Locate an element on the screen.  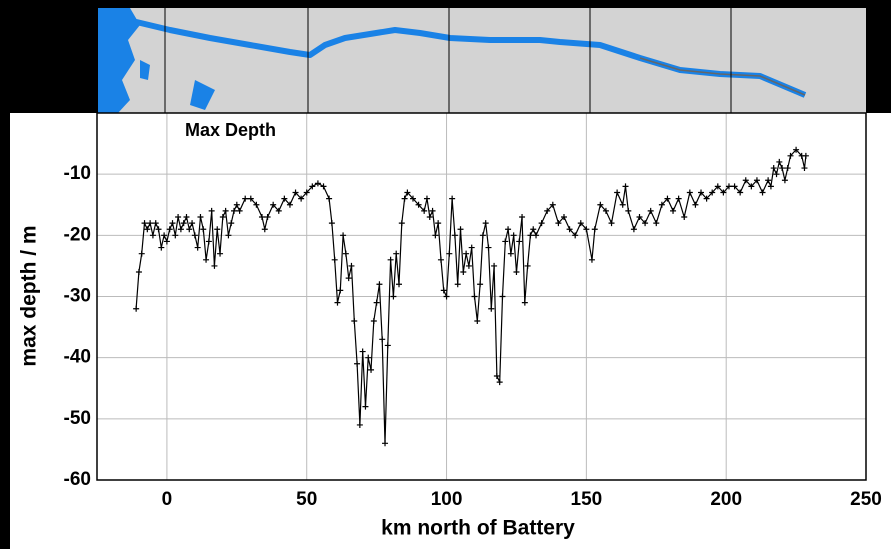
y-tick-label: -20 is located at coordinates (77, 234).